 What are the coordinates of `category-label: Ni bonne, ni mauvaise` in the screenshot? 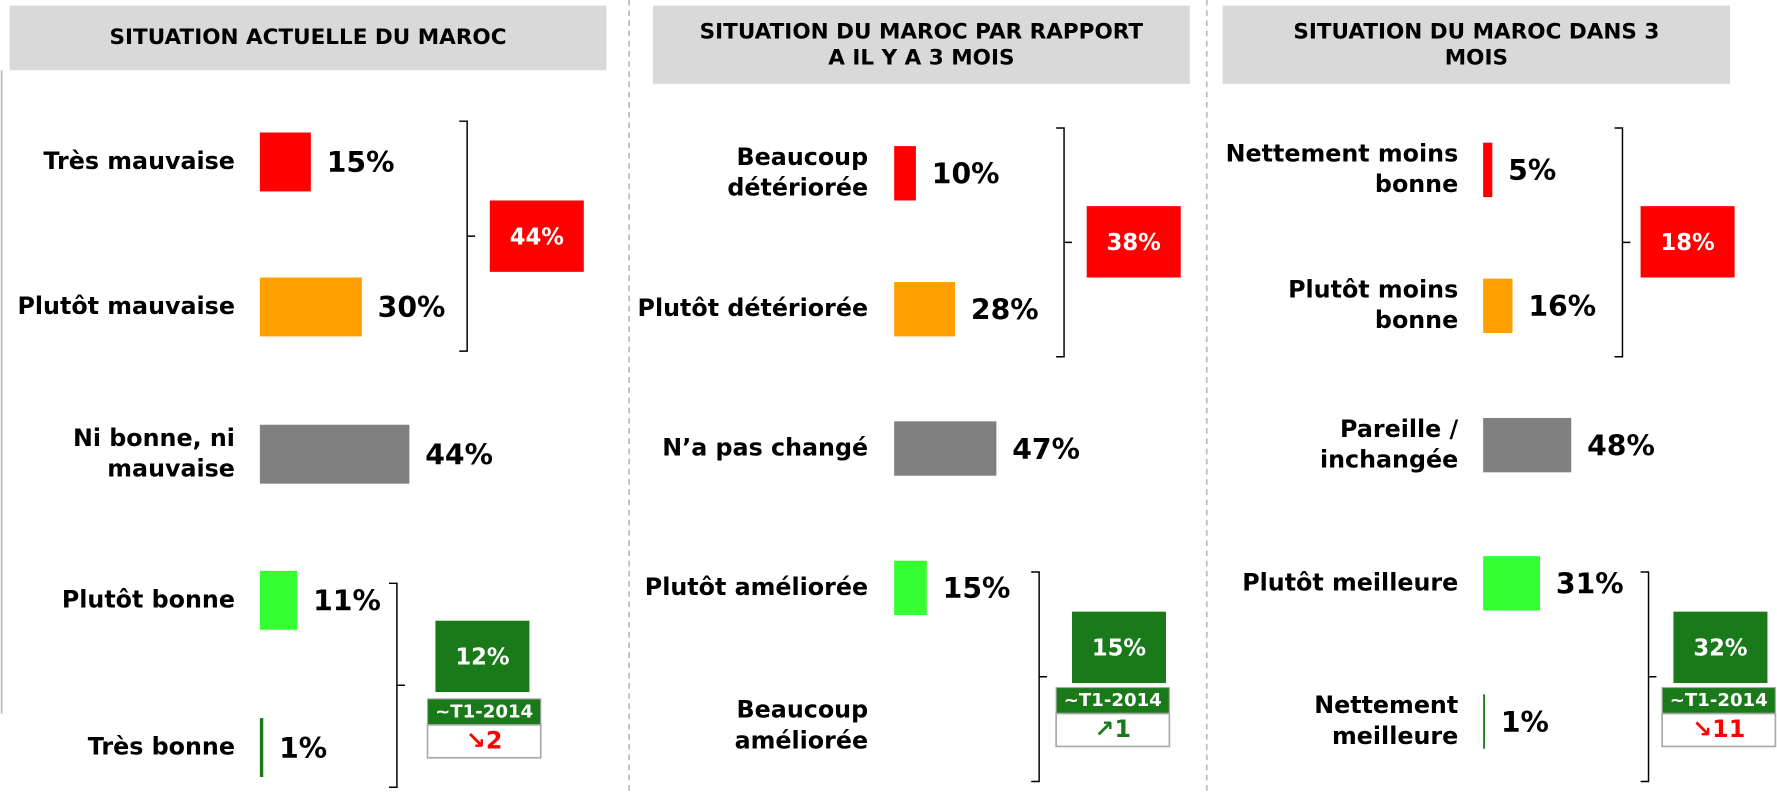 It's located at (154, 452).